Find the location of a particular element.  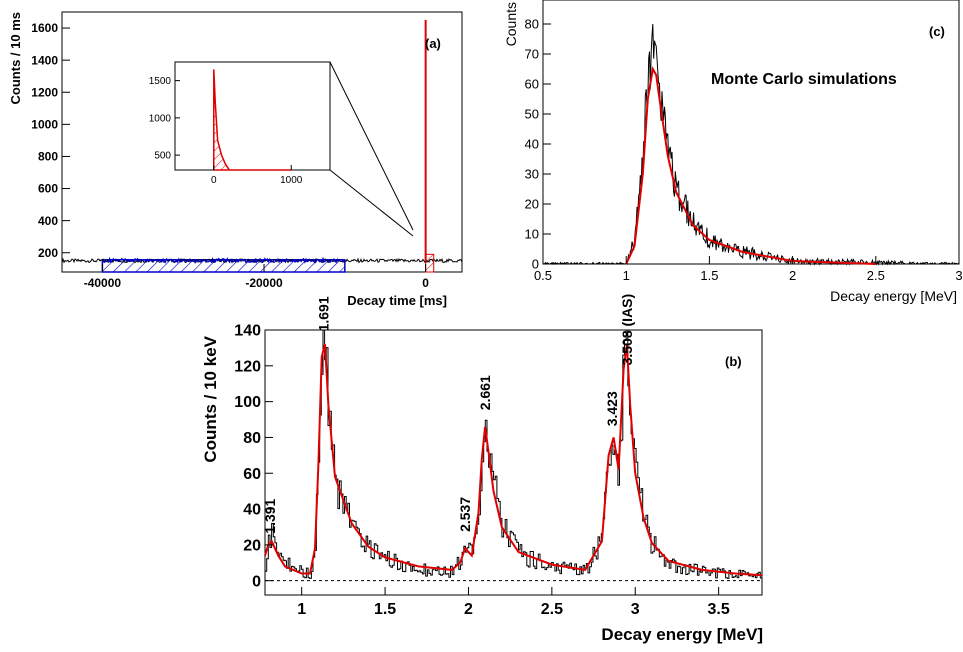

y-tick-label: 140 is located at coordinates (247, 331).